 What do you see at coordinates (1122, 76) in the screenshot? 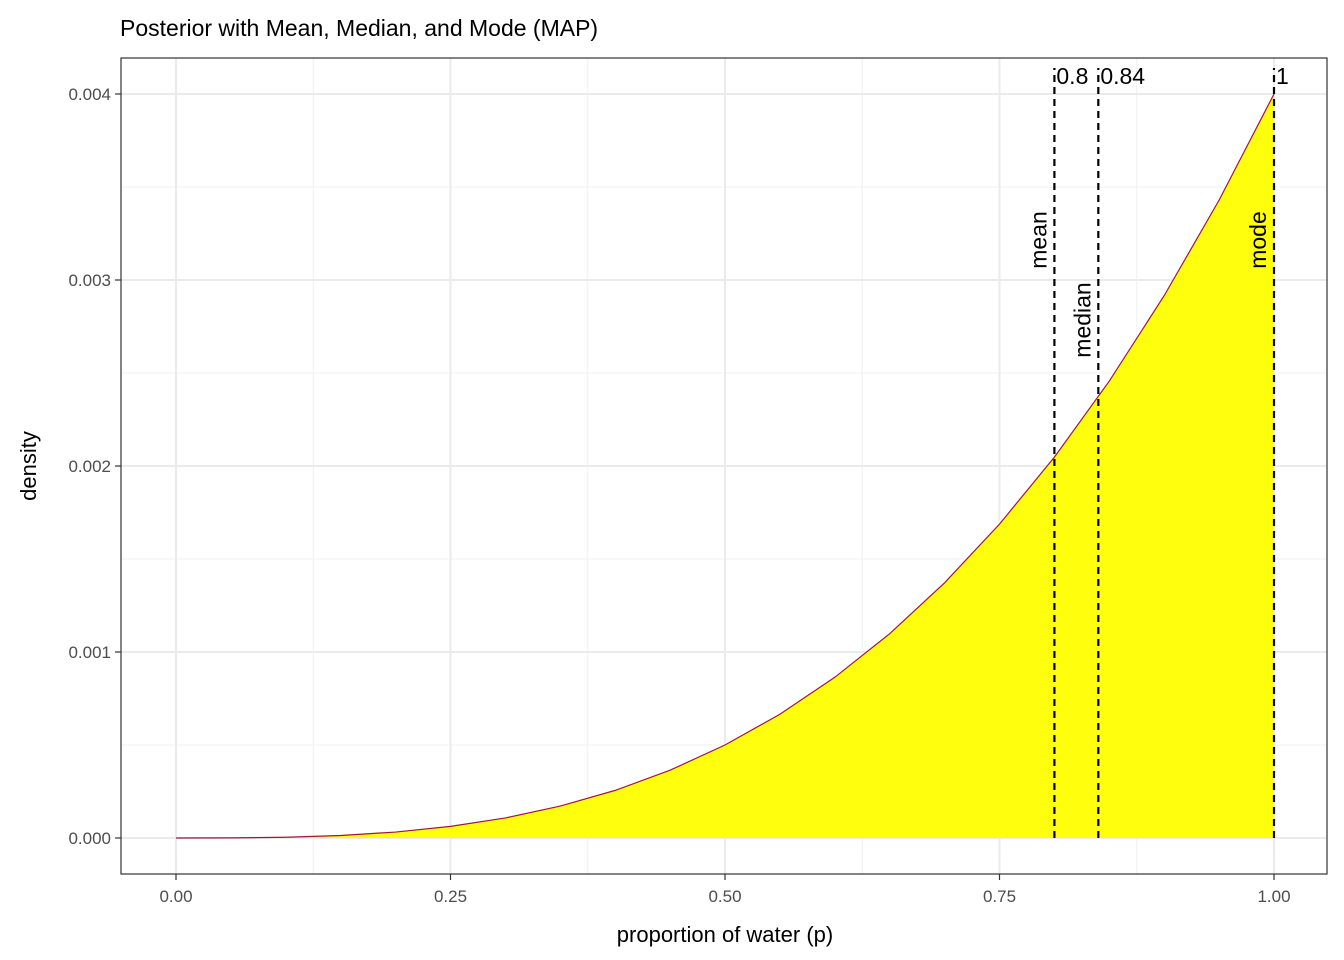
I see `median-value-label: 0.84` at bounding box center [1122, 76].